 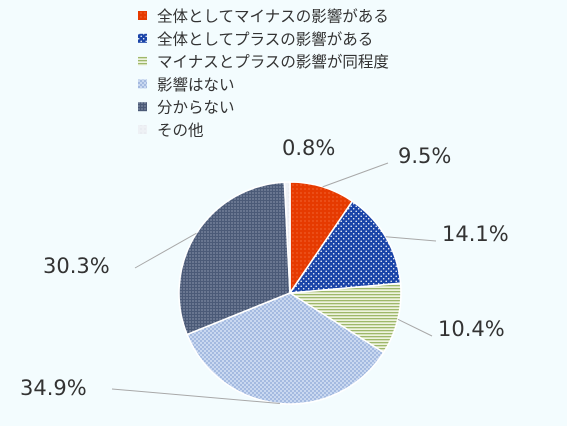 I want to click on legend-label-4: 分からない, so click(x=196, y=108).